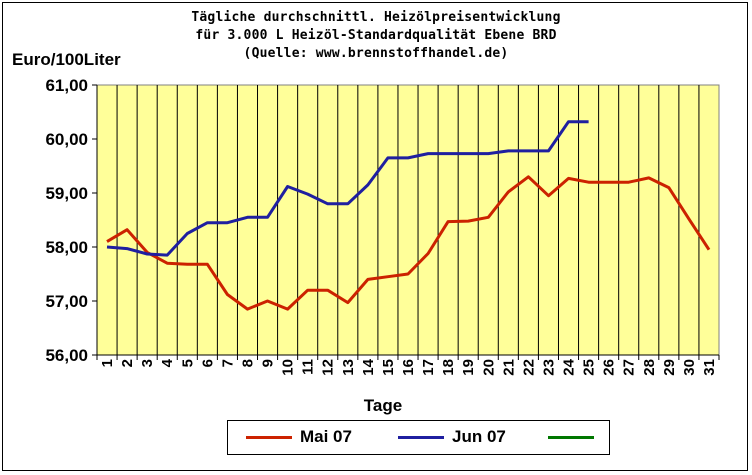 This screenshot has width=752, height=475. I want to click on x-tick-label: 21, so click(508, 367).